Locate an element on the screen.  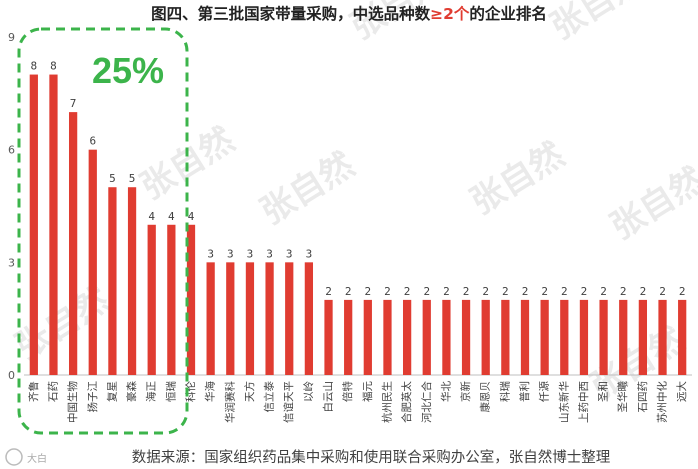
value-label-11: 3 is located at coordinates (250, 253).